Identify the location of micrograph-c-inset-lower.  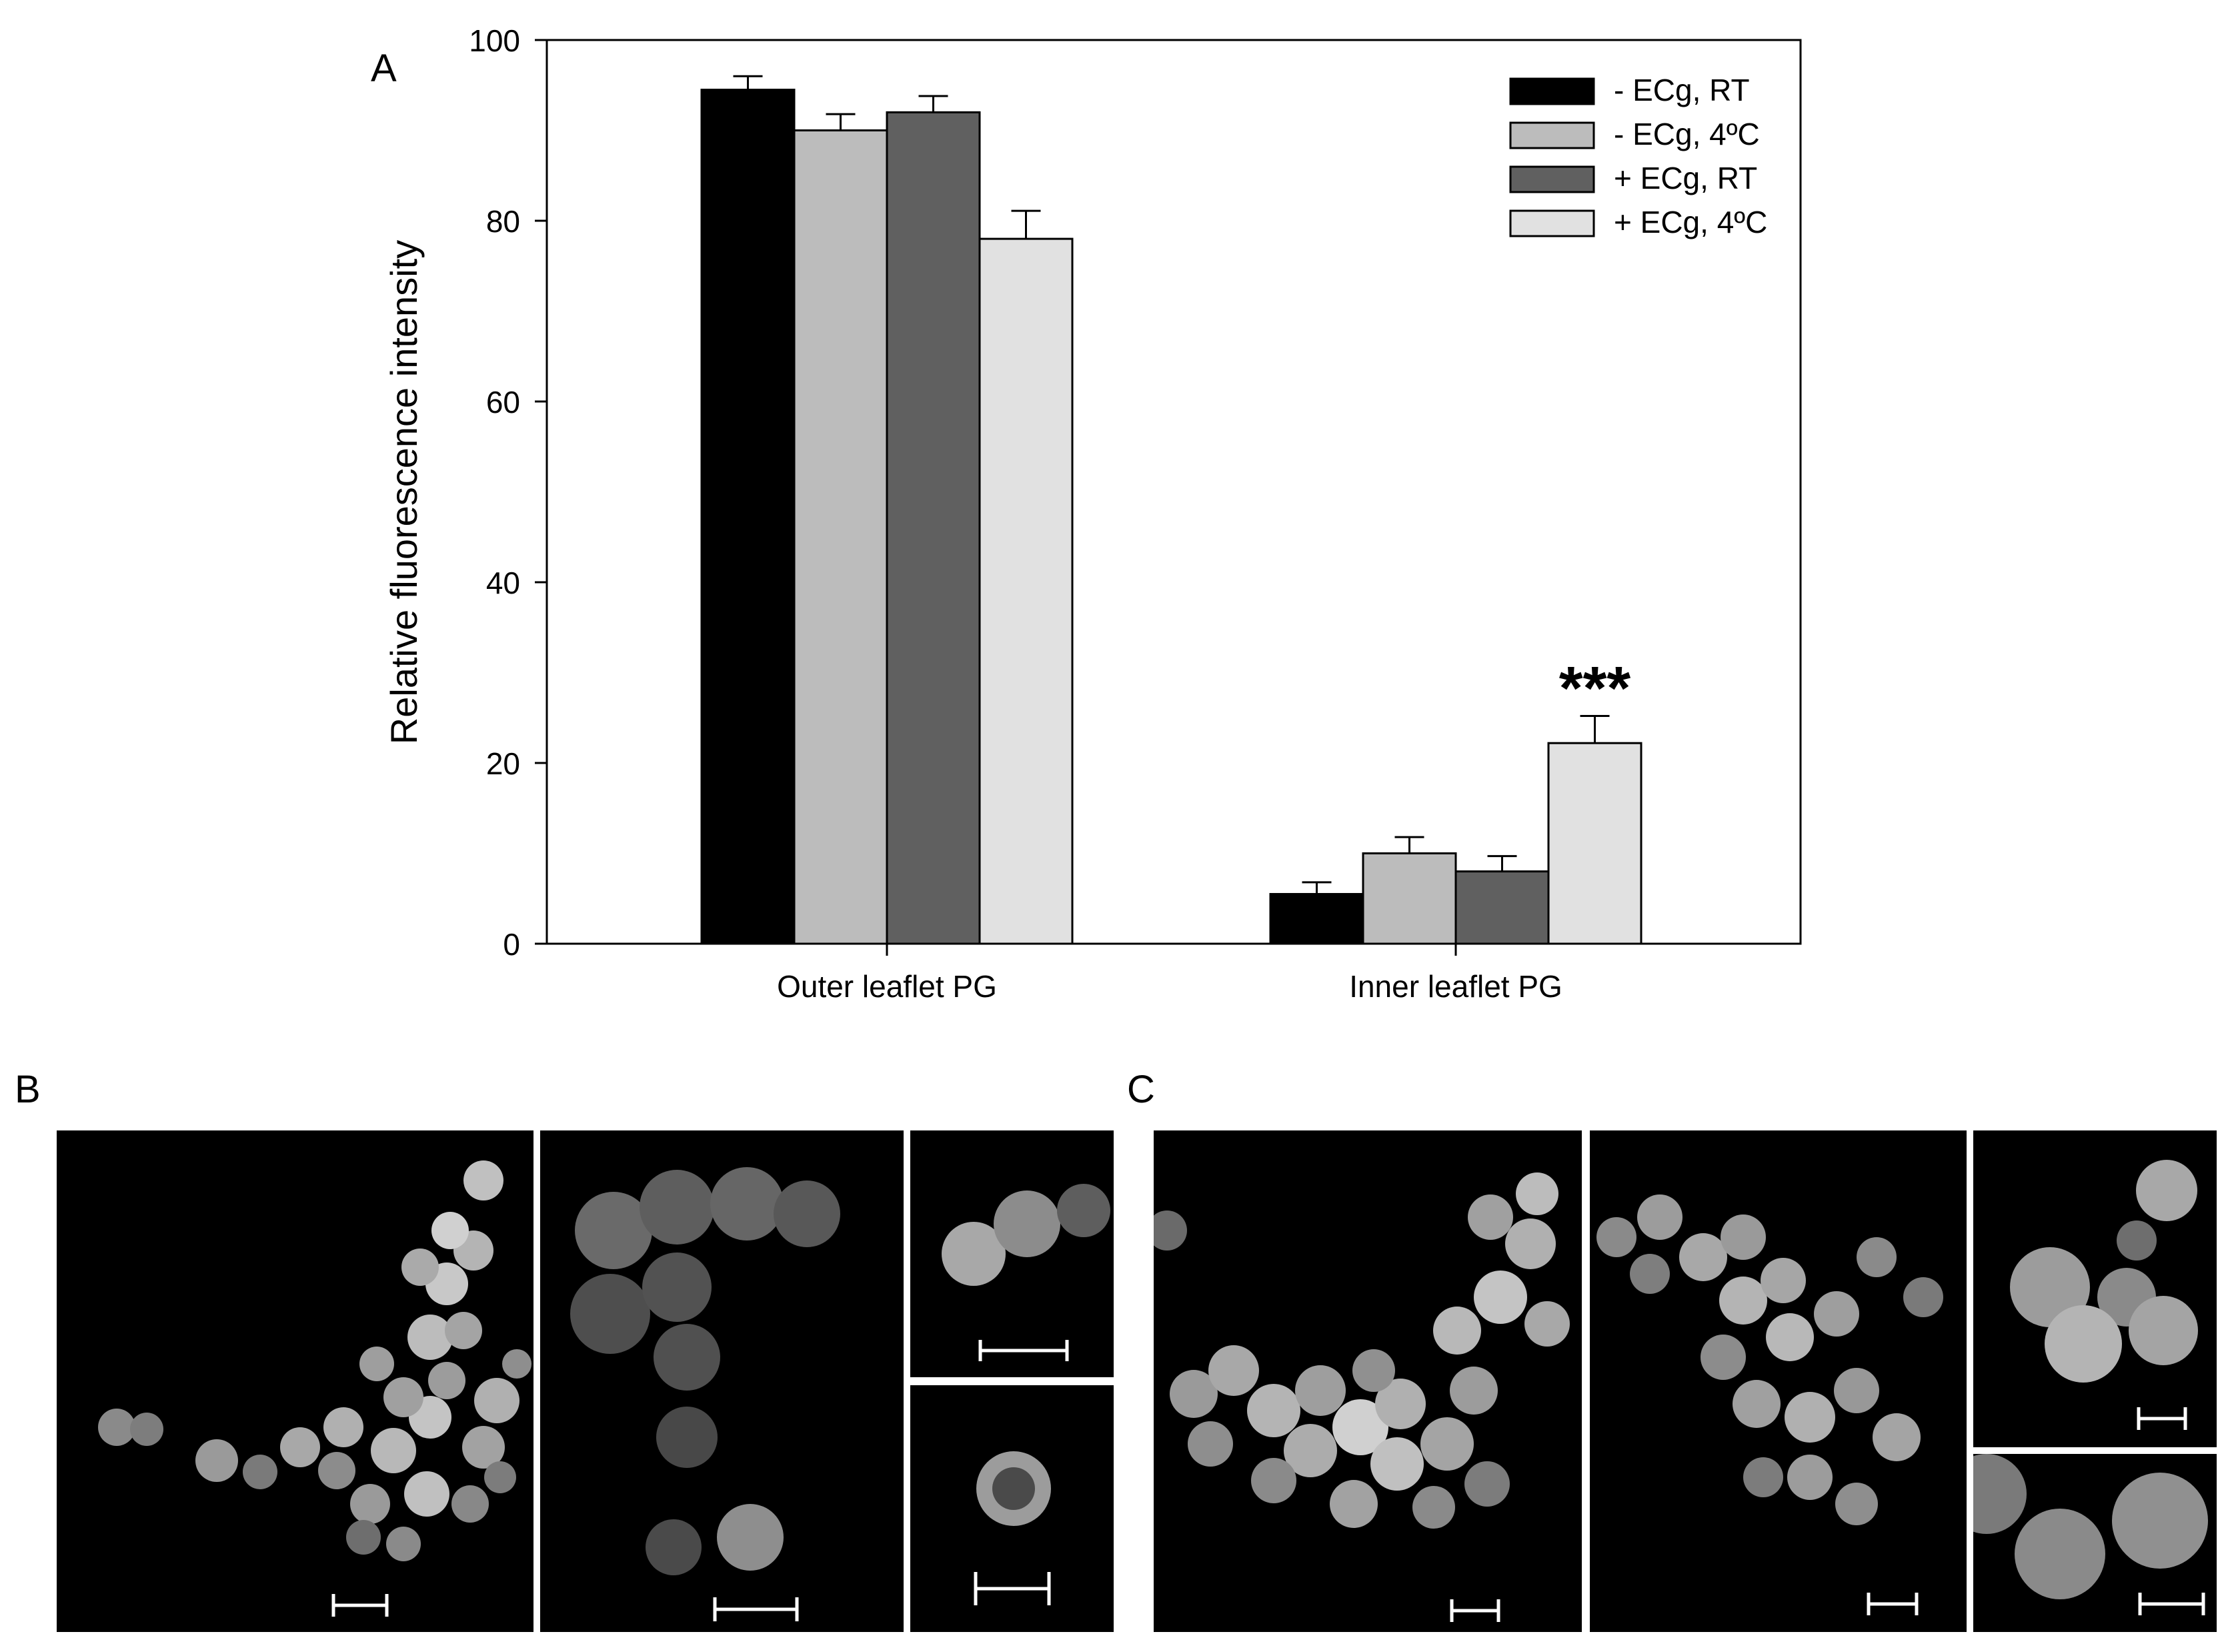
(2095, 1543).